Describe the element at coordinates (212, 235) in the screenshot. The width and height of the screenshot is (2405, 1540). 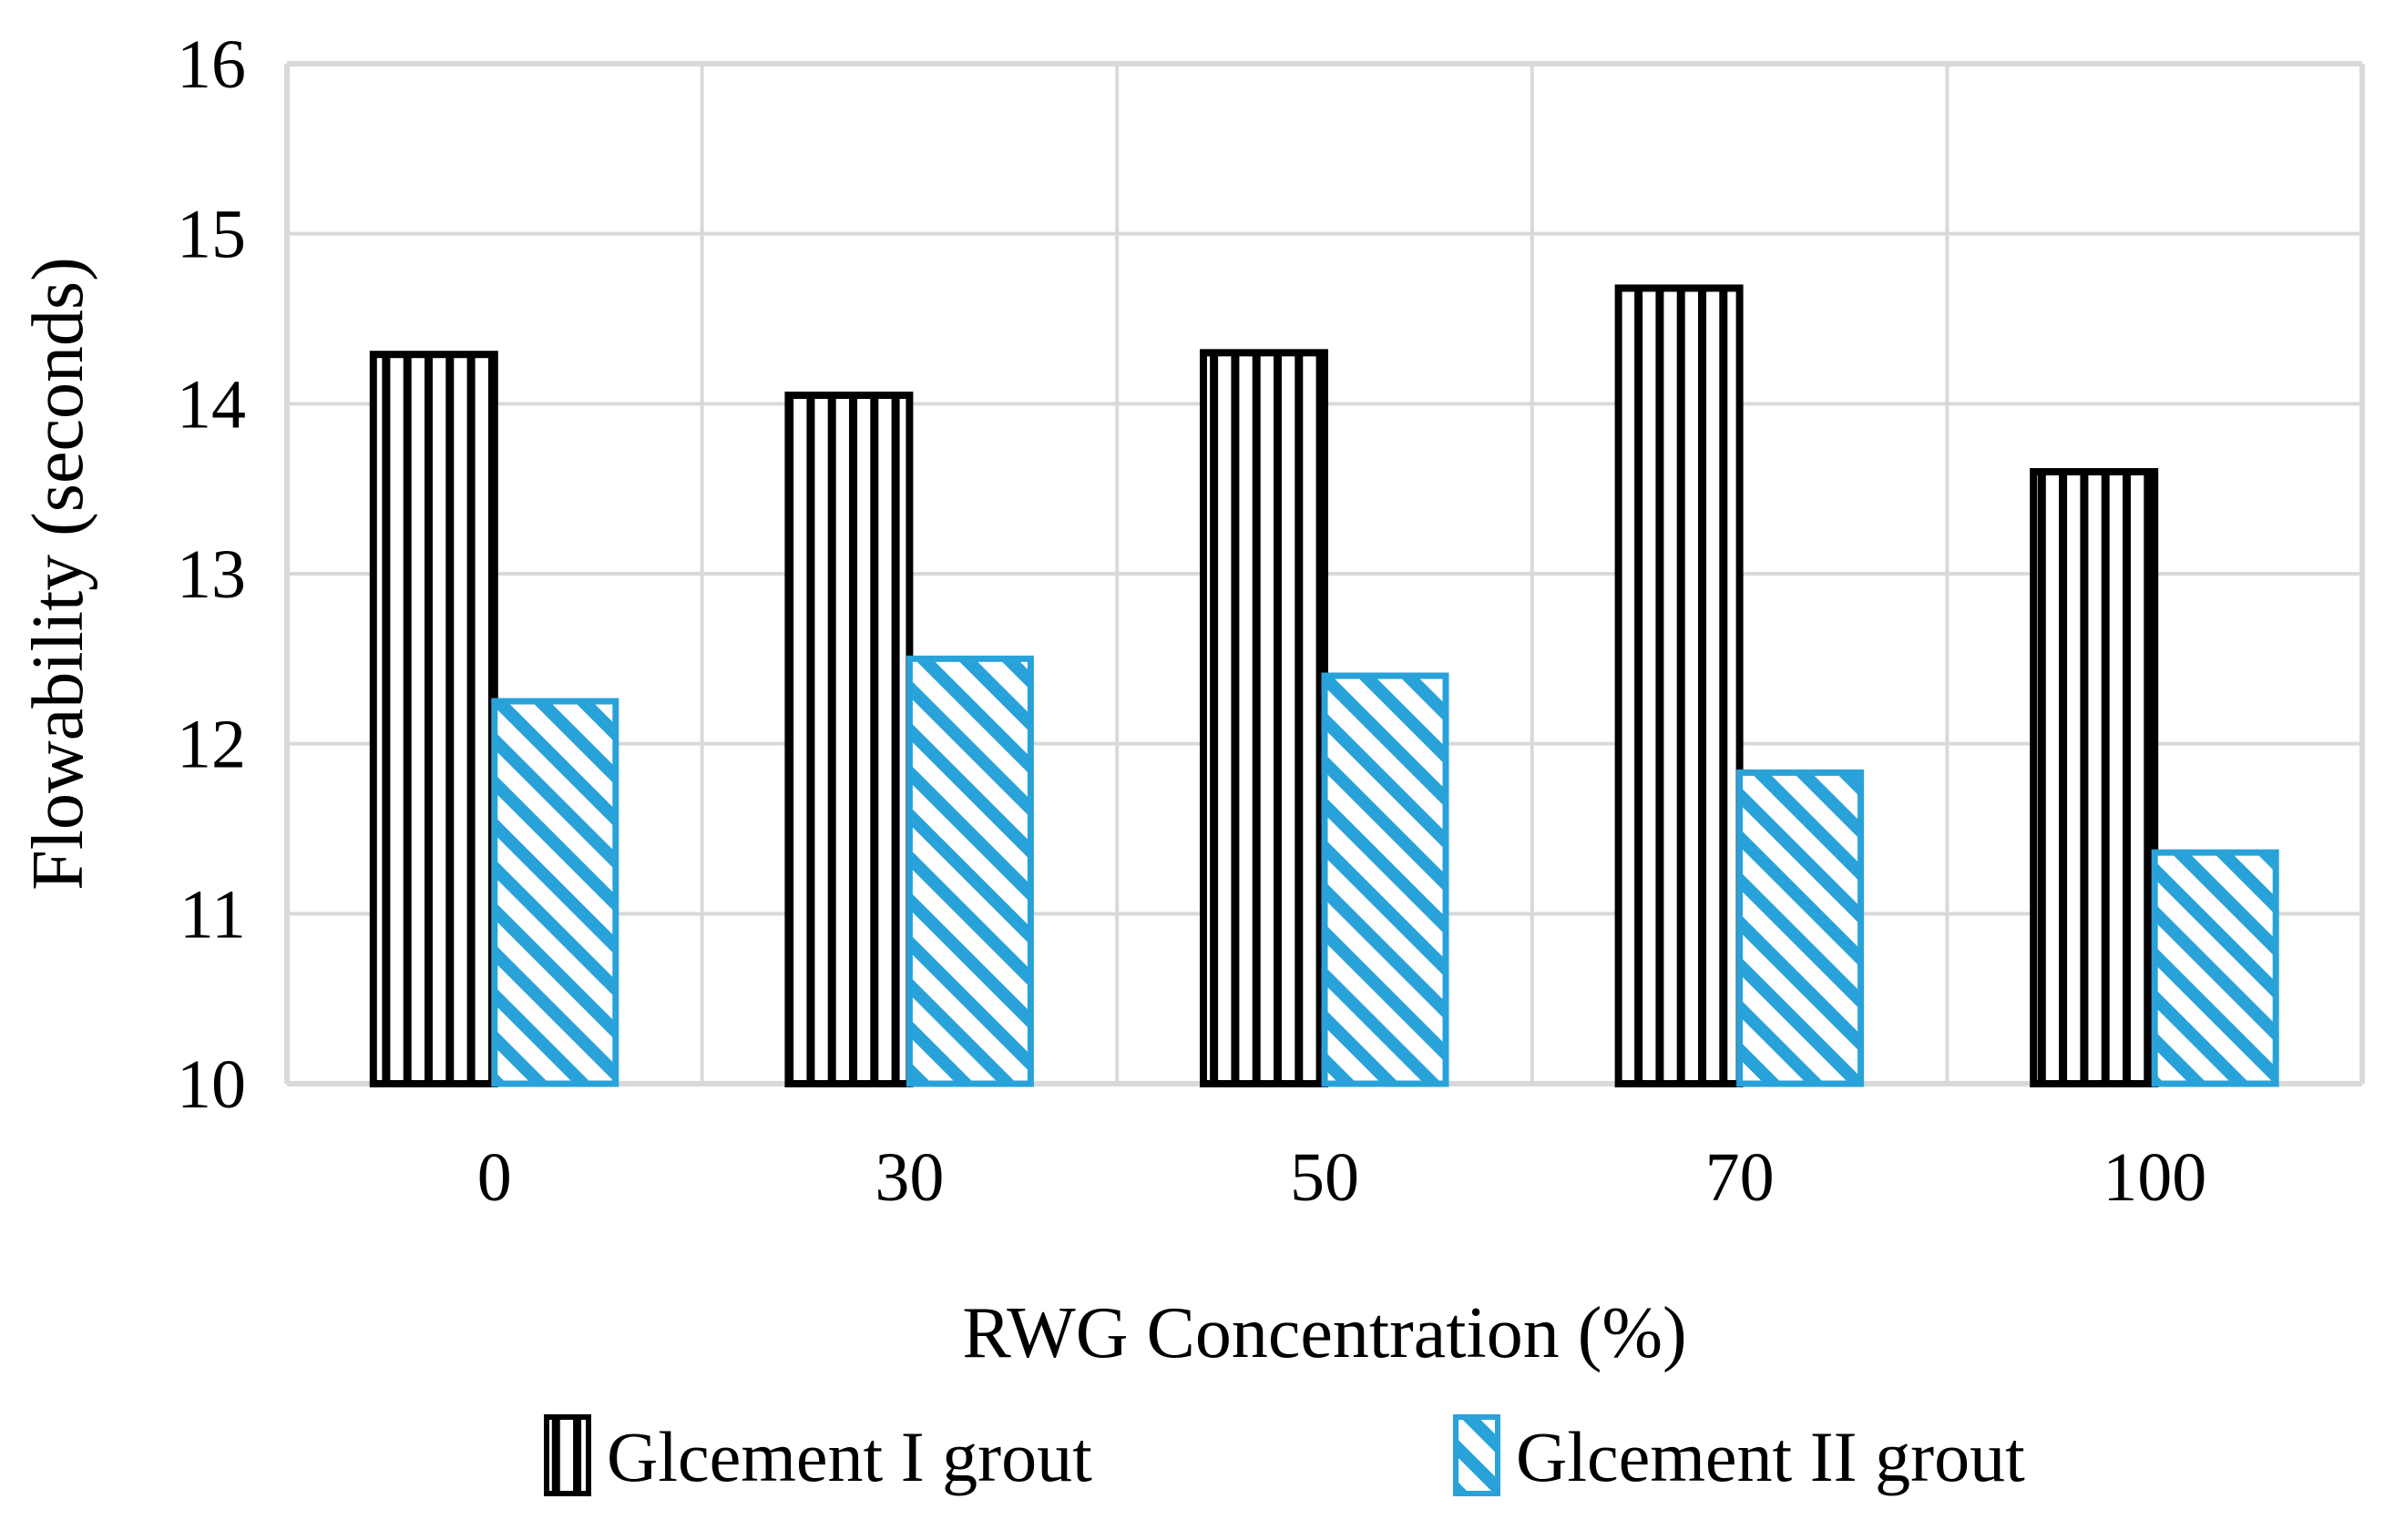
I see `y-tick-label-15: 15` at that location.